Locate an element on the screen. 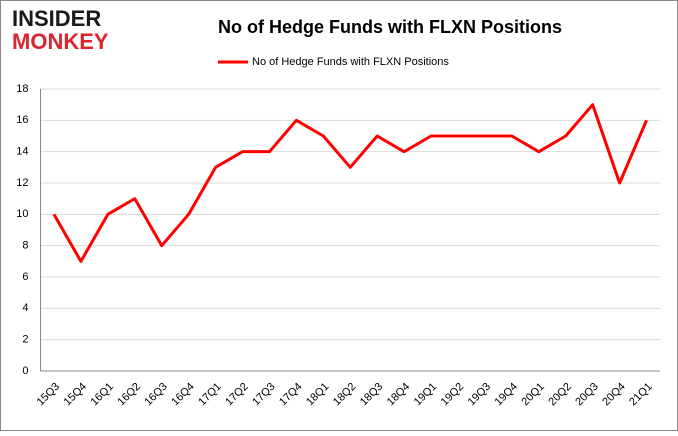  chart-title: No of Hedge Funds with FLXN Positions is located at coordinates (390, 27).